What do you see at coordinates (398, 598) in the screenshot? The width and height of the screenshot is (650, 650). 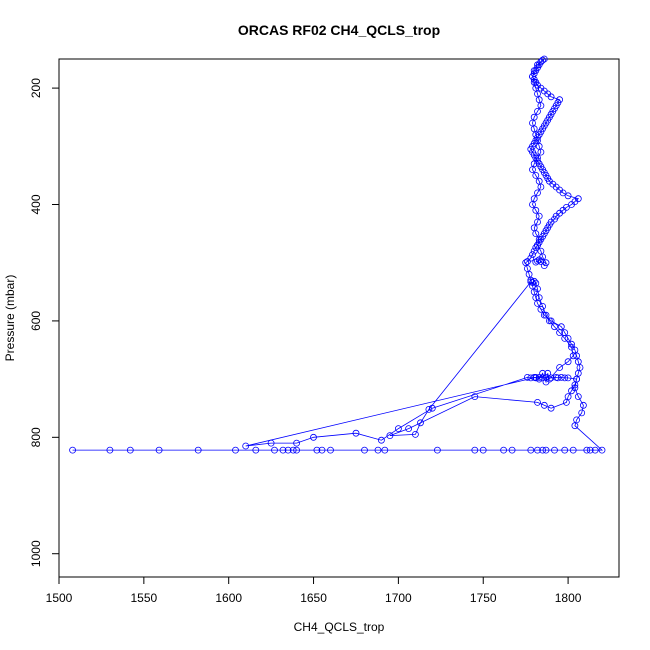 I see `x-tick-label: 1700` at bounding box center [398, 598].